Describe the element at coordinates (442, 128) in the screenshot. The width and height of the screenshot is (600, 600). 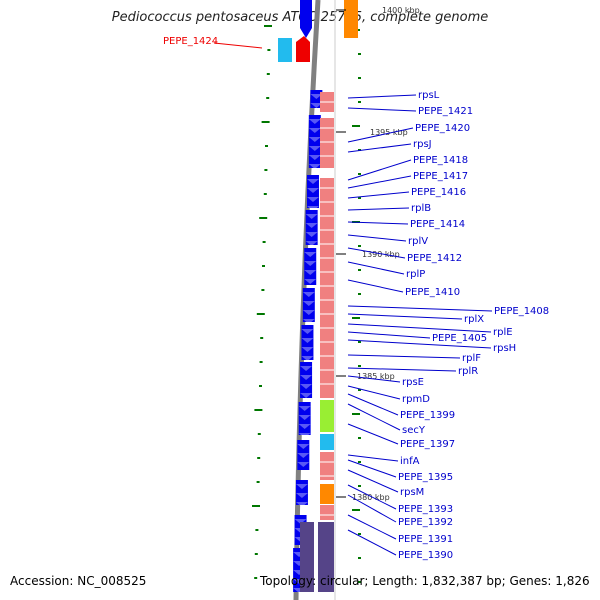
I see `gene-label: PEPE_1420` at that location.